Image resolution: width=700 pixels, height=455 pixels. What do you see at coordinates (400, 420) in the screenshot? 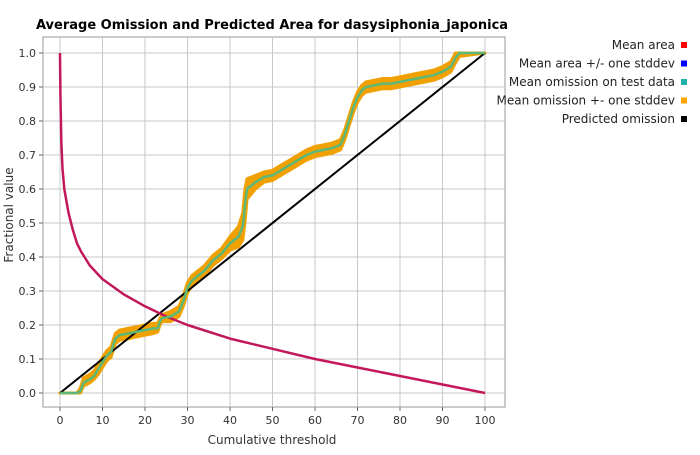
I see `x-tick-label: 80` at bounding box center [400, 420].